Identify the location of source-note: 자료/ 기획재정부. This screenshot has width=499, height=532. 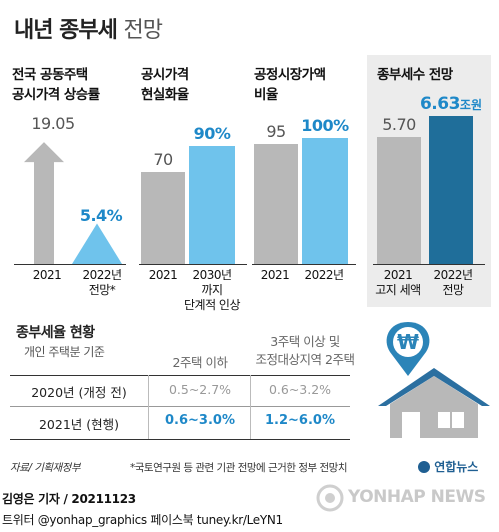
(45, 468).